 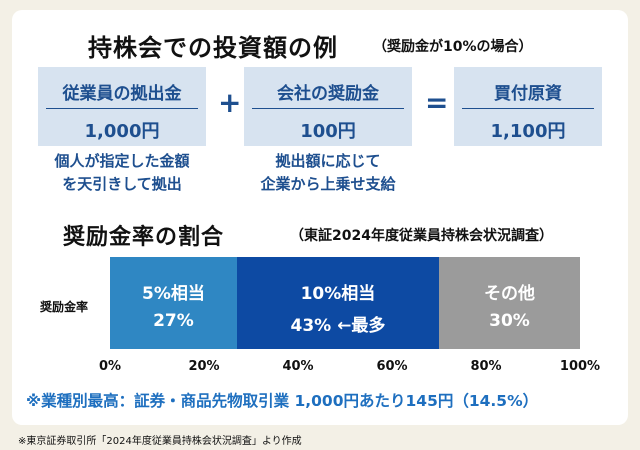 What do you see at coordinates (298, 366) in the screenshot?
I see `x-tick-label: 40%` at bounding box center [298, 366].